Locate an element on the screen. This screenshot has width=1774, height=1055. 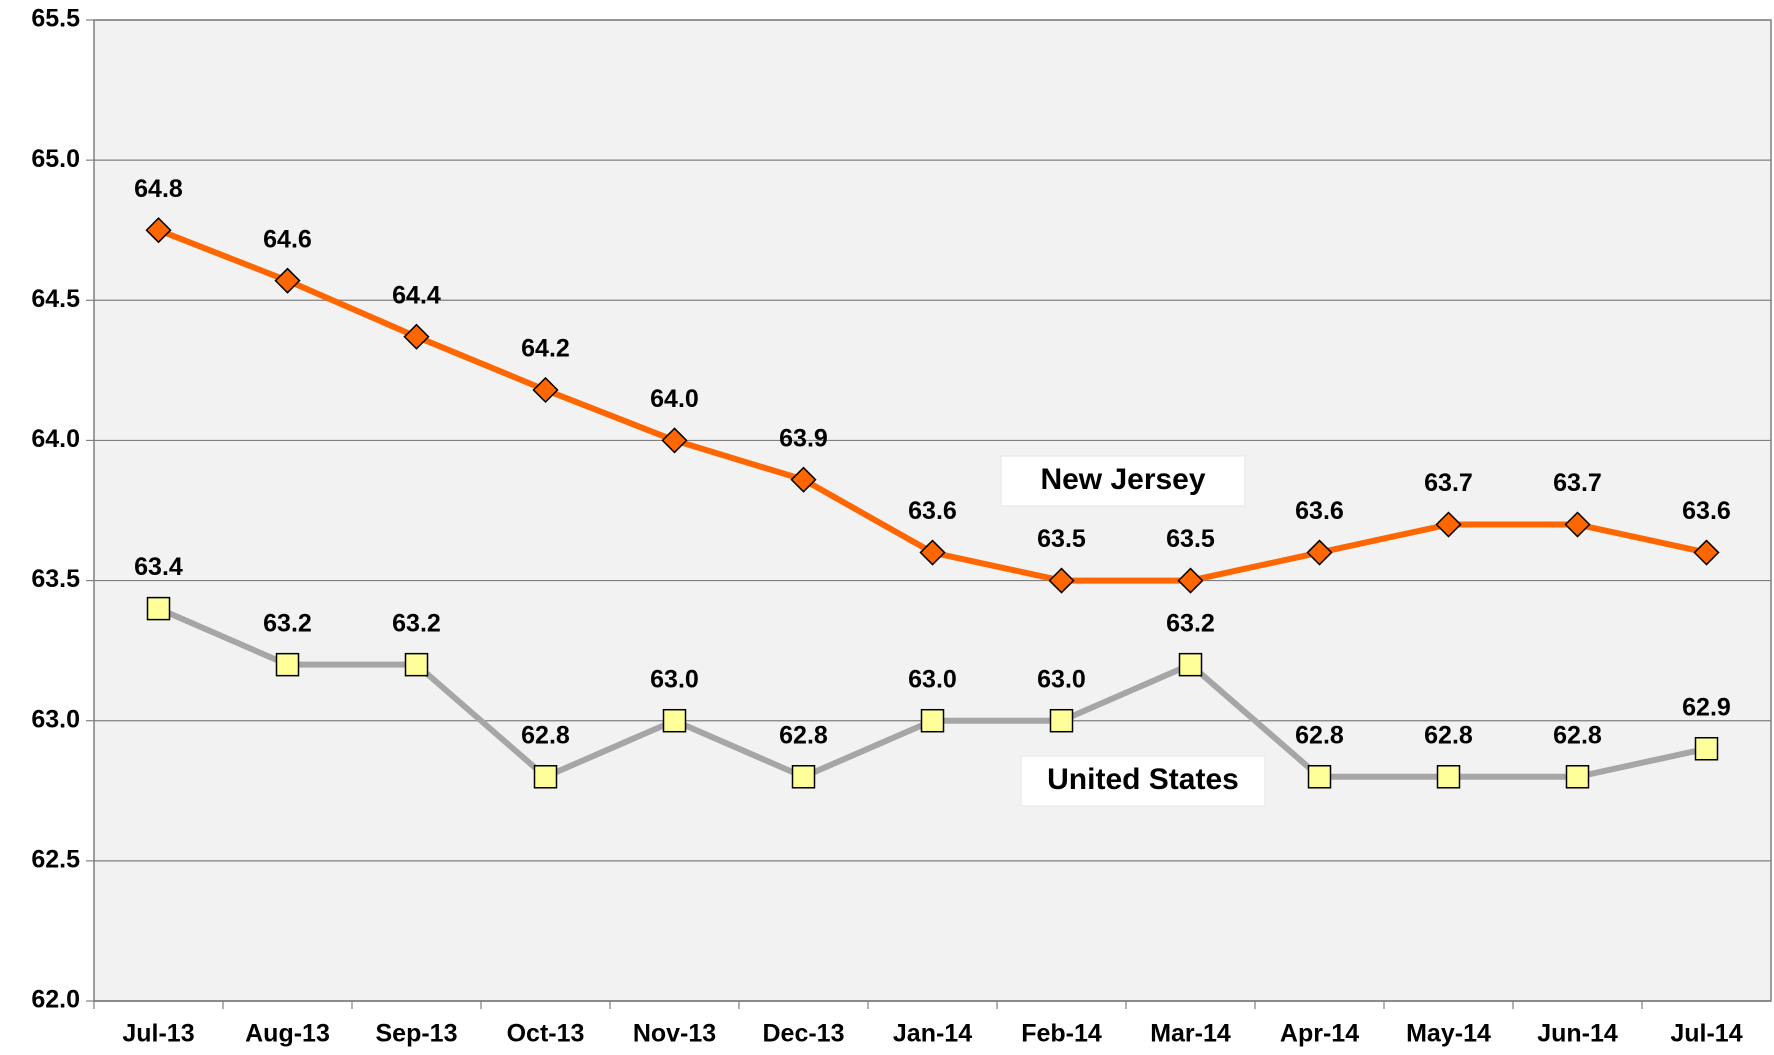
x-tick-label: Aug-13 is located at coordinates (287, 1034).